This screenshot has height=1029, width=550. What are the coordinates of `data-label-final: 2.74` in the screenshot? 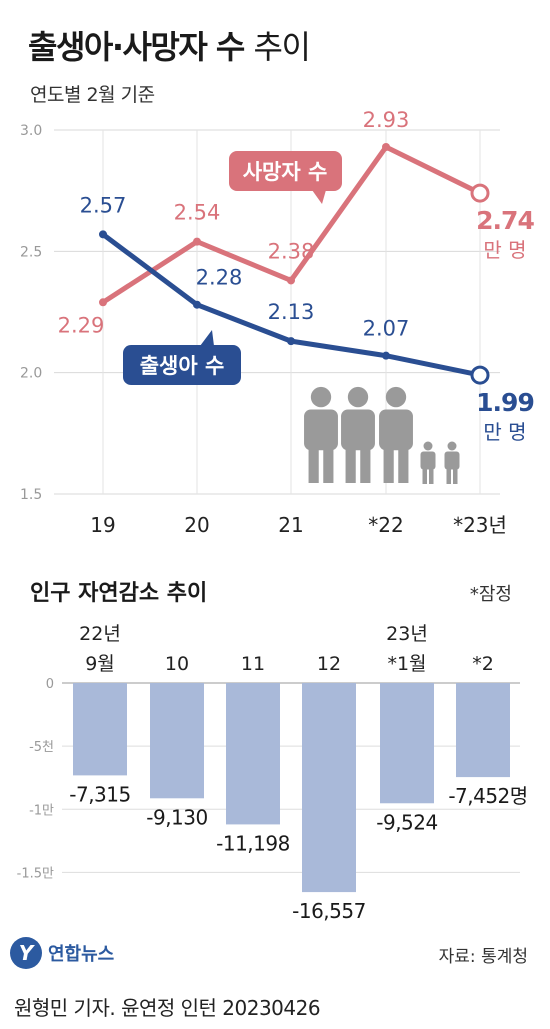 It's located at (505, 220).